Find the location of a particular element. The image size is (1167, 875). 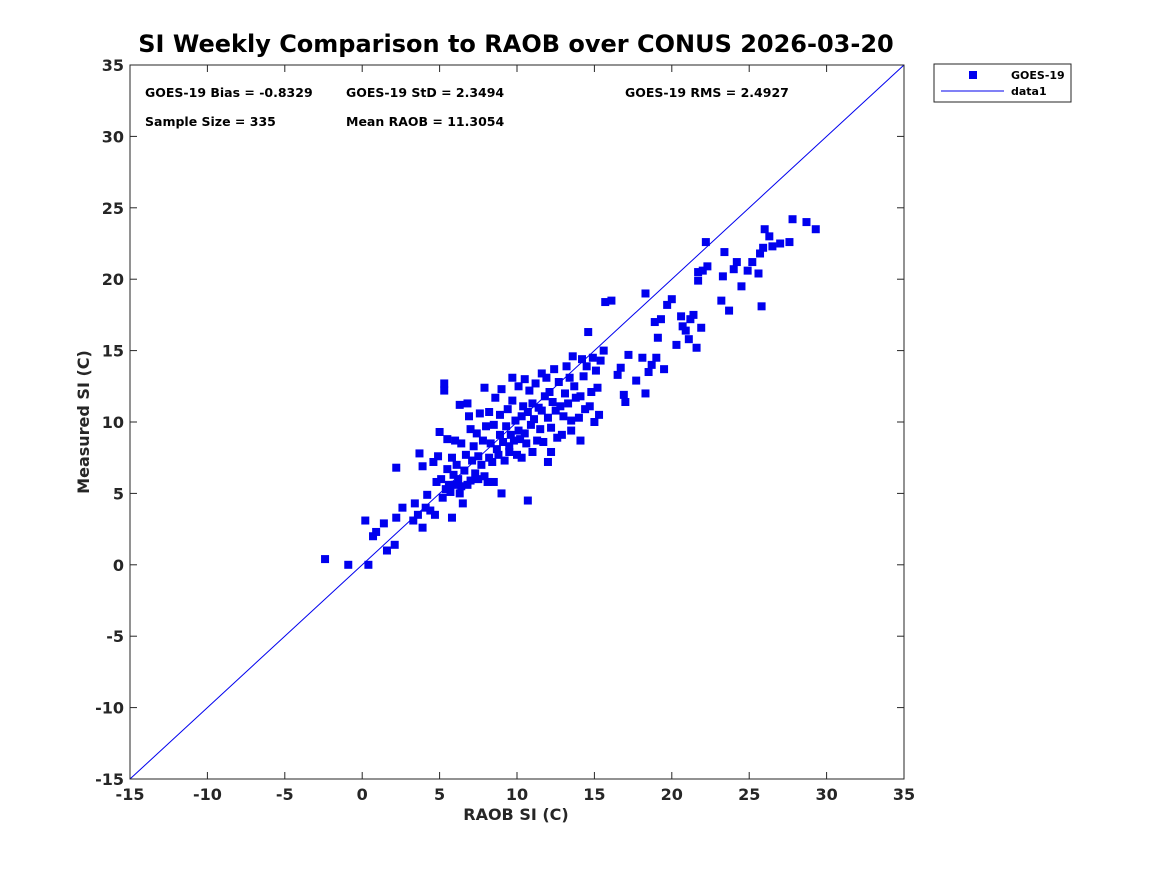

x-tick-label: 0 is located at coordinates (362, 794).